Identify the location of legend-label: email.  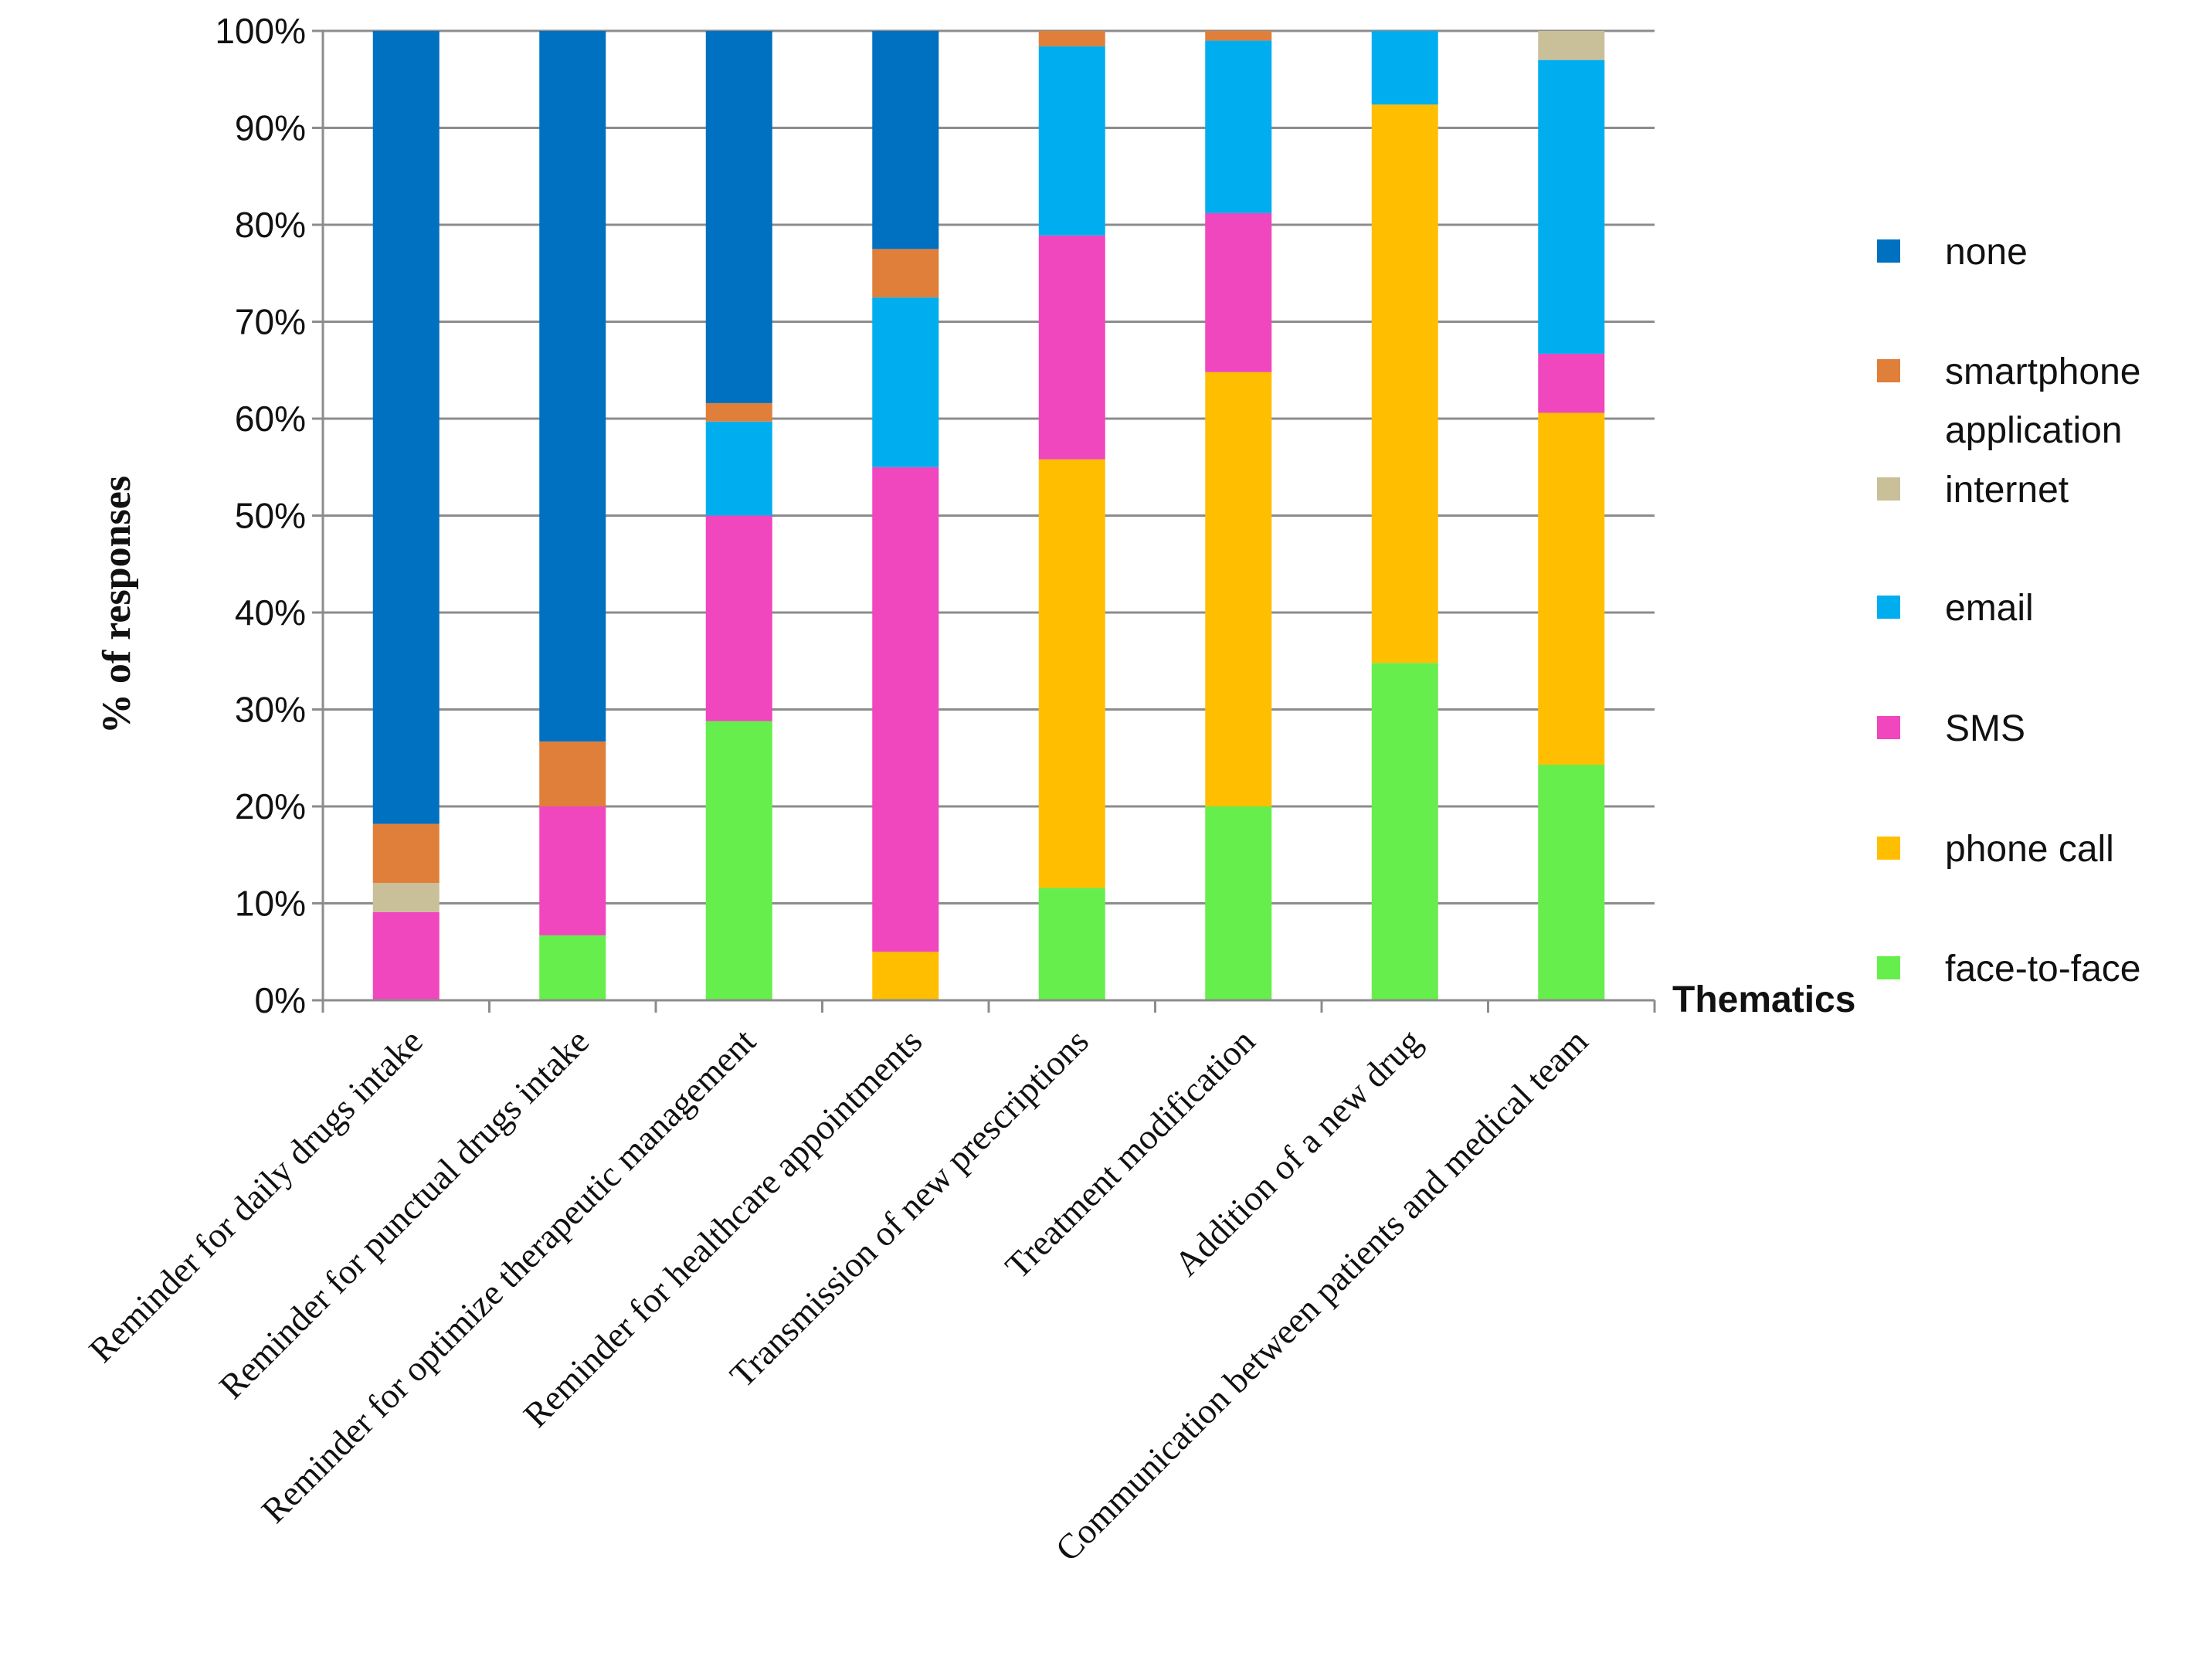
(1990, 608).